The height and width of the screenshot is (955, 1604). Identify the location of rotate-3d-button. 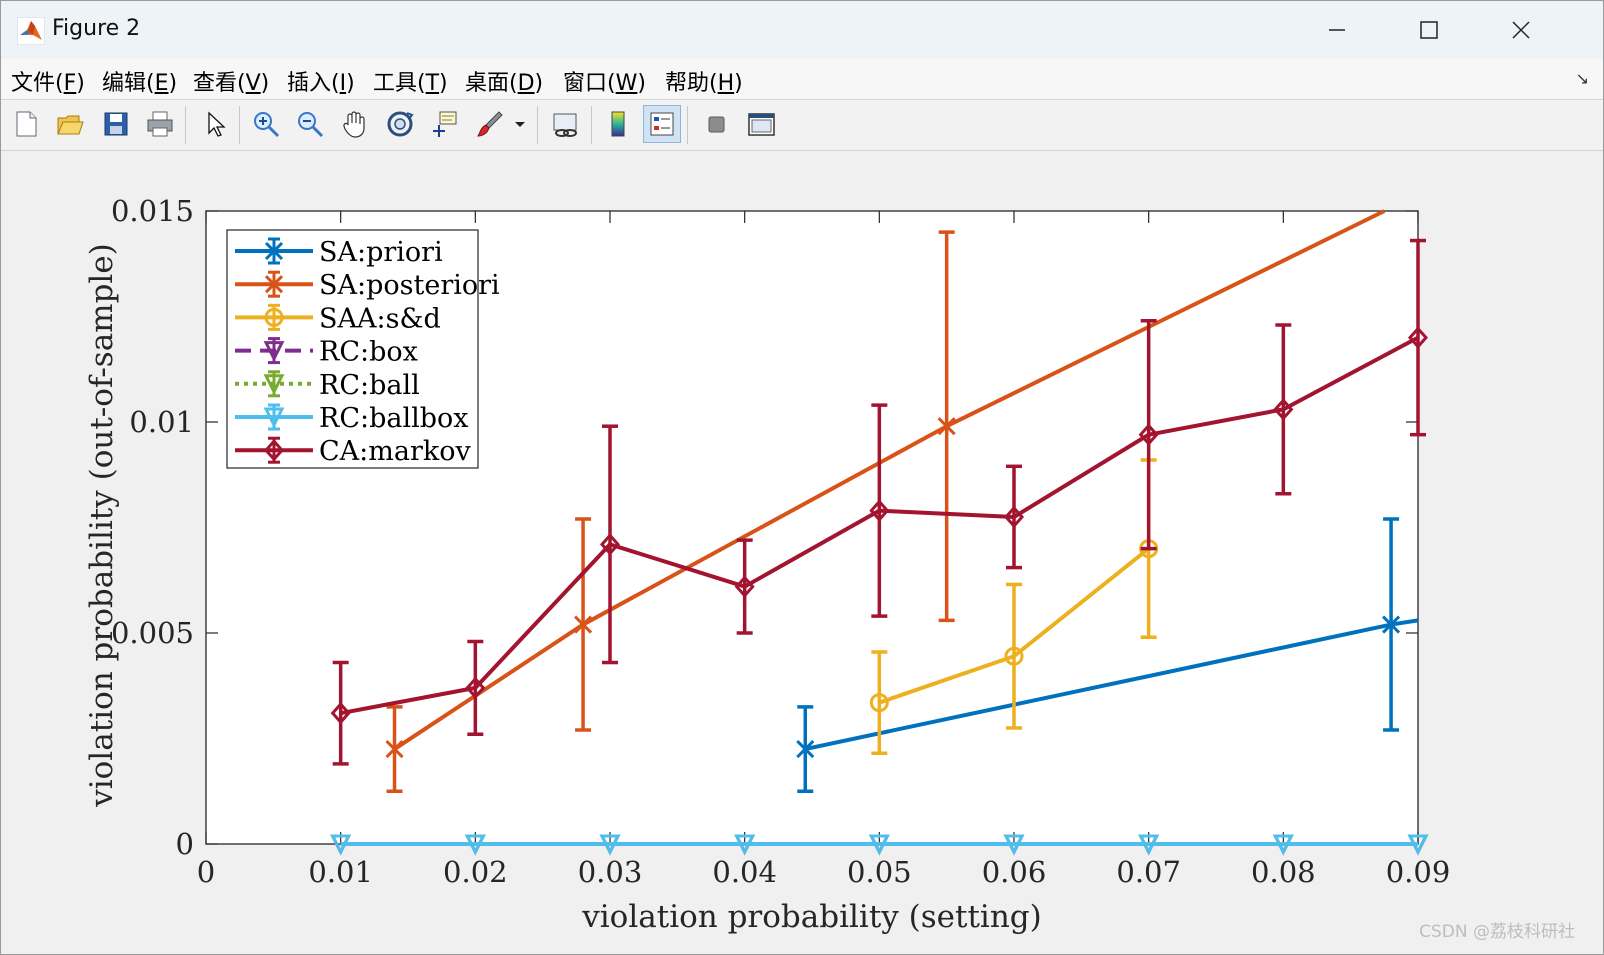
(400, 124).